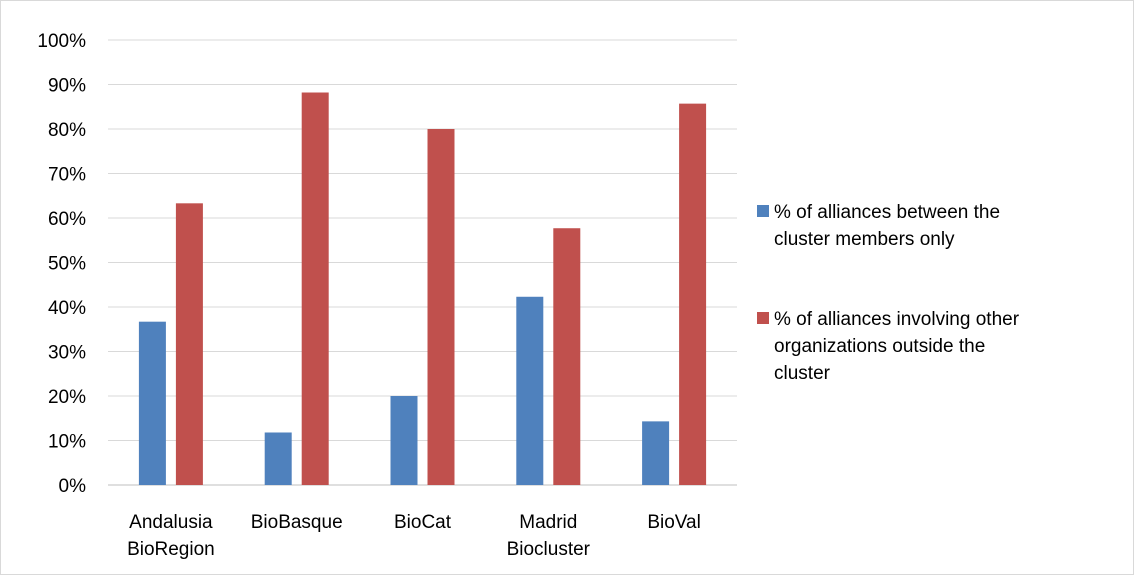 The width and height of the screenshot is (1134, 575). What do you see at coordinates (864, 239) in the screenshot?
I see `legend-label: cluster members only` at bounding box center [864, 239].